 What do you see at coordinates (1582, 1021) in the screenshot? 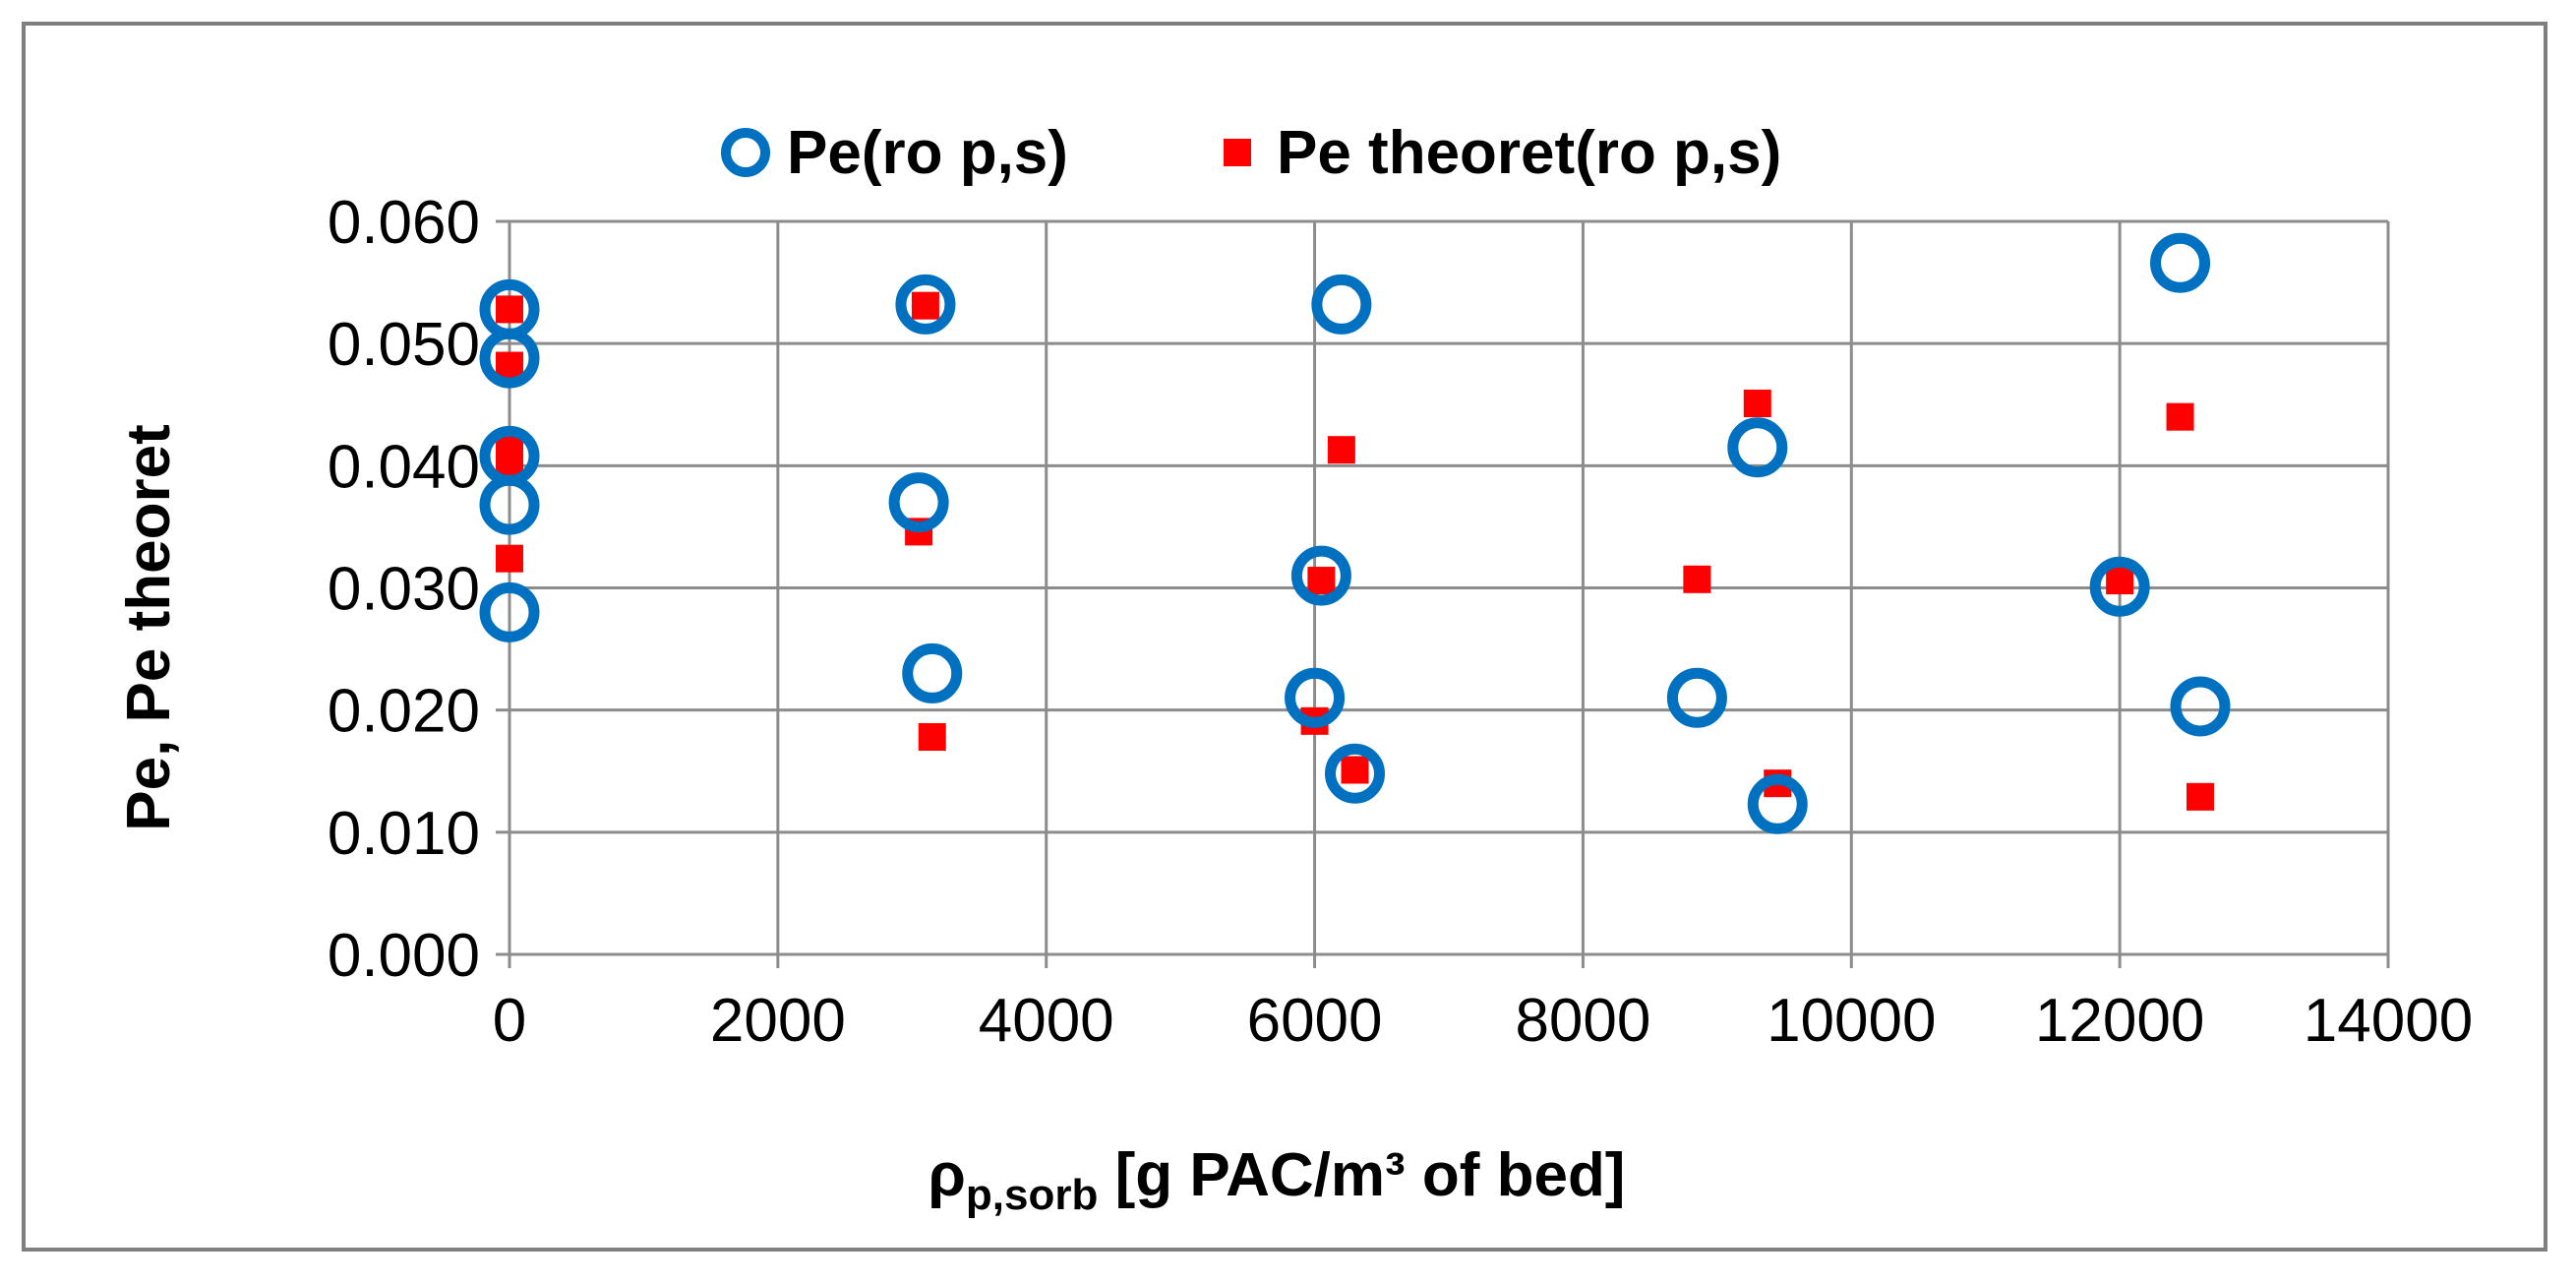
I see `x-tick-label: 8000` at bounding box center [1582, 1021].